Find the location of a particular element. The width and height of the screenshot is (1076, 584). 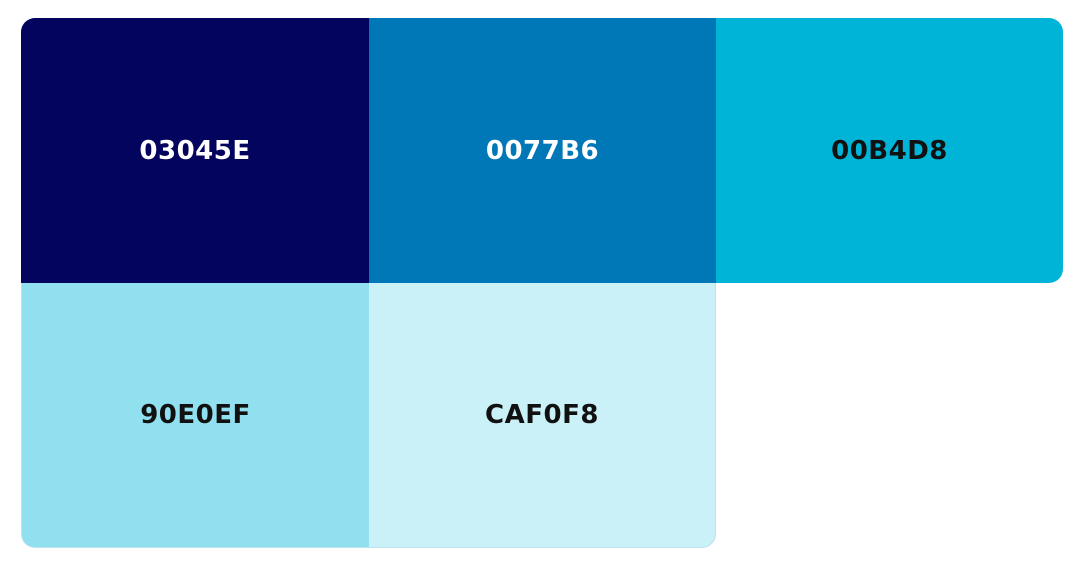

color-swatch: CAF0F8 is located at coordinates (542, 415).